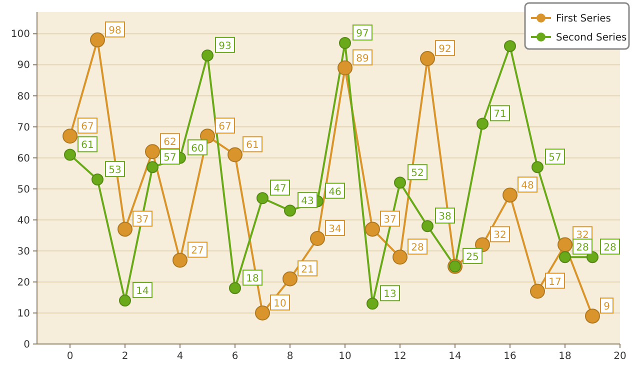 This screenshot has width=632, height=372. Describe the element at coordinates (197, 148) in the screenshot. I see `data-label: 60` at that location.